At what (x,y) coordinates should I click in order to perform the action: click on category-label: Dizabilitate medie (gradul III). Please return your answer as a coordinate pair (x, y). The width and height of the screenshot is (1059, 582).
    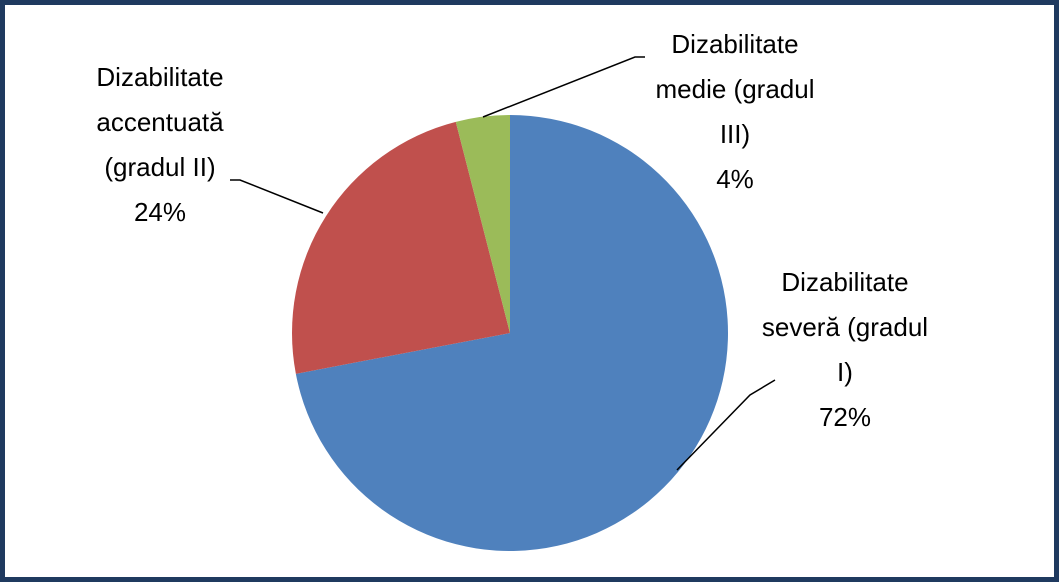
    Looking at the image, I should click on (735, 89).